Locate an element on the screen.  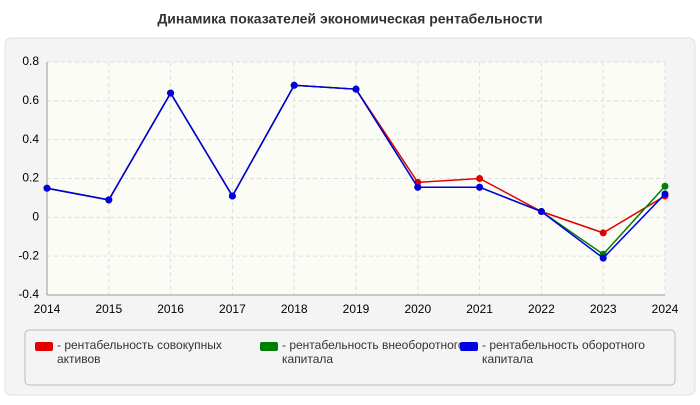
legend is located at coordinates (350, 357).